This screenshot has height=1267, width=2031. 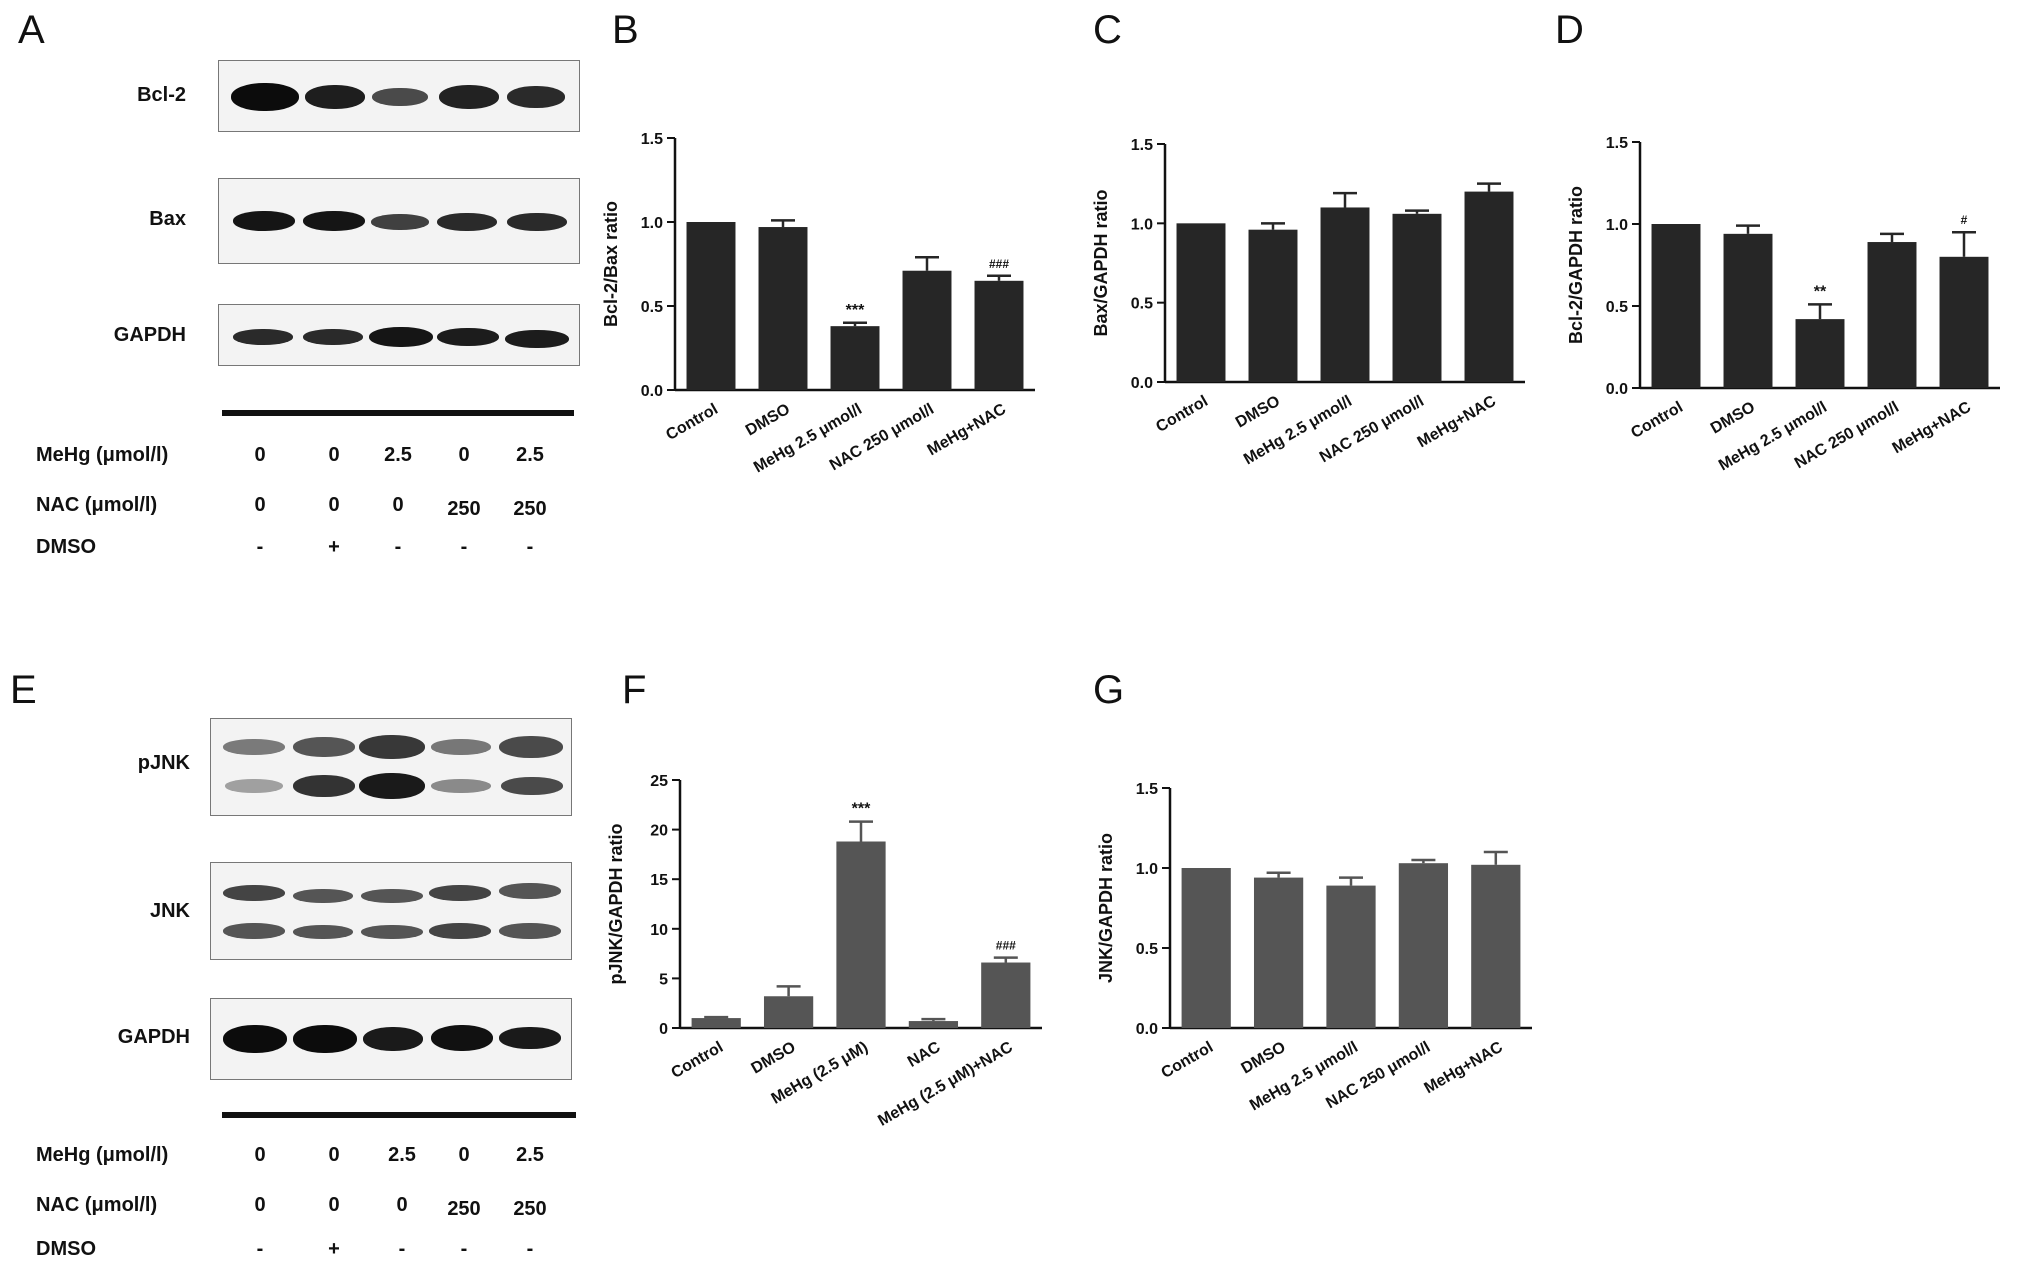 What do you see at coordinates (616, 903) in the screenshot?
I see `y-axis-label: pJNK/GAPDH ratio` at bounding box center [616, 903].